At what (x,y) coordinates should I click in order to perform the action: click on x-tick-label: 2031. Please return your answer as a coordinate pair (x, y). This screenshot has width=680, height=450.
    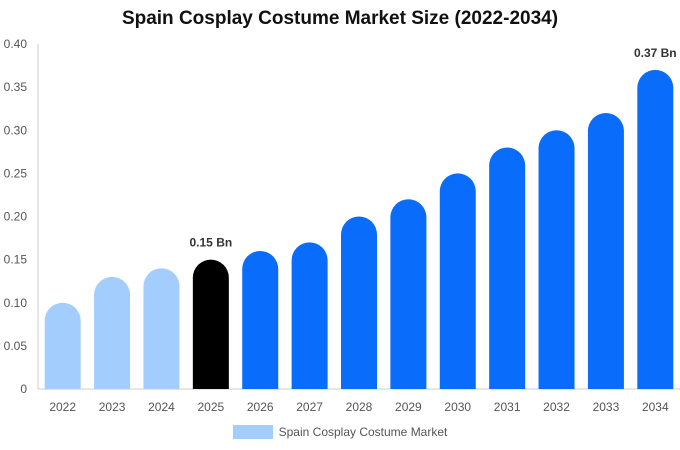
    Looking at the image, I should click on (507, 407).